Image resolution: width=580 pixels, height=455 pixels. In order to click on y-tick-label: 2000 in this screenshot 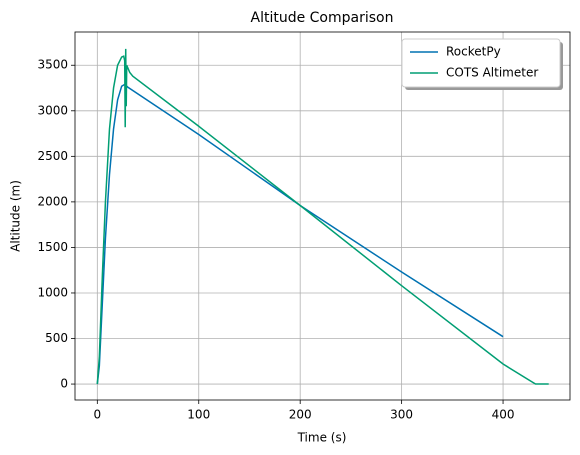, I will do `click(52, 201)`.